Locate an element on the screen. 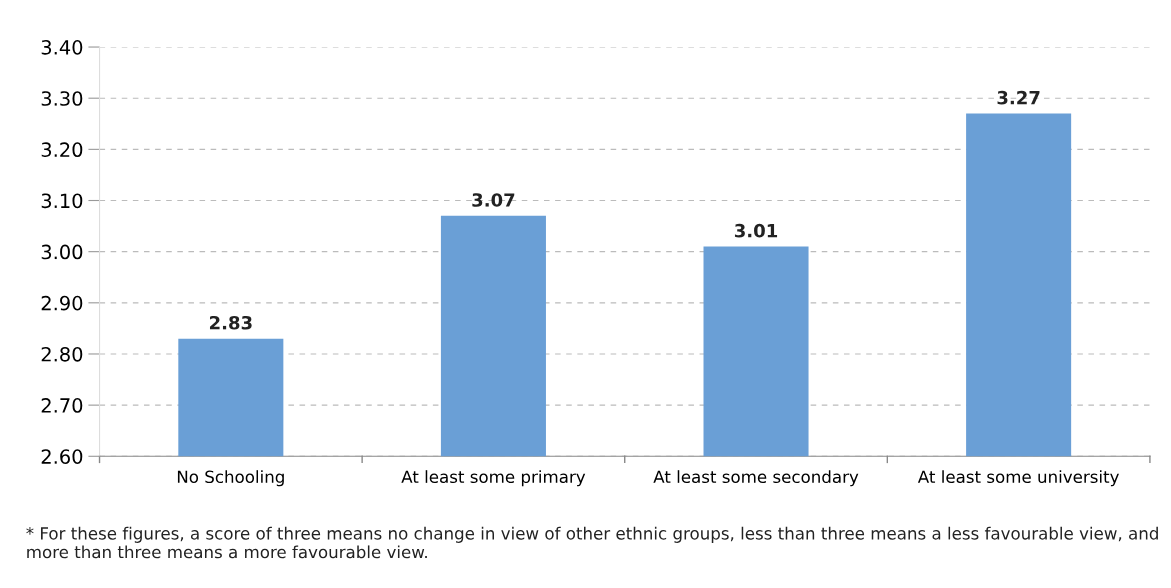  x-tick-label: At least some secondary is located at coordinates (756, 478).